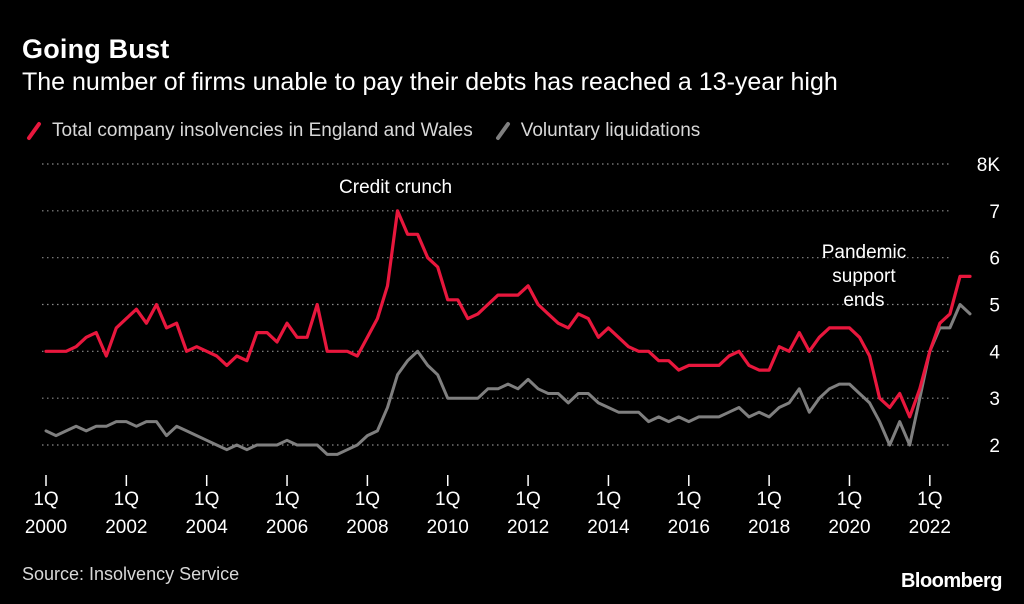 This screenshot has width=1024, height=604. I want to click on x-tick-year: 2012, so click(528, 527).